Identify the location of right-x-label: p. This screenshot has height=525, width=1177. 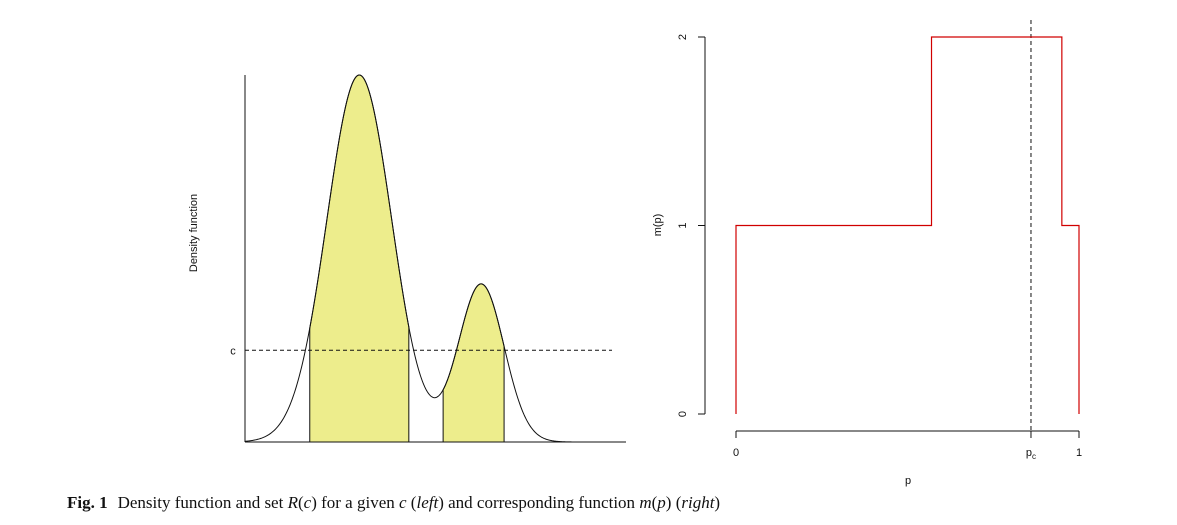
(908, 481).